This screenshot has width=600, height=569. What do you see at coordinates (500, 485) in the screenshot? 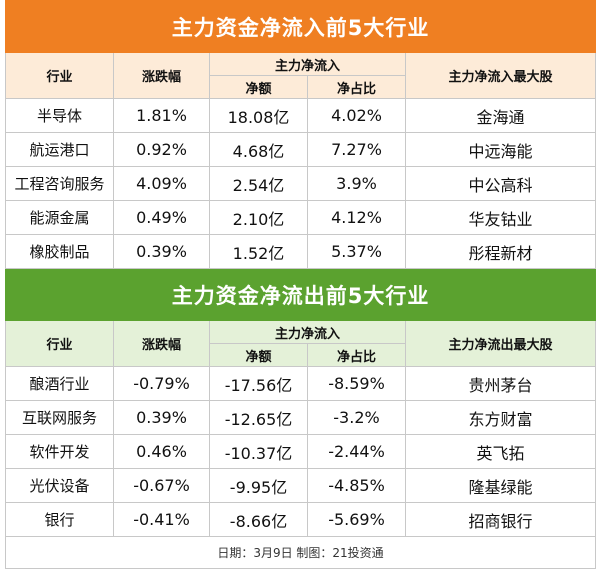
I see `stock-cell: 隆基绿能` at bounding box center [500, 485].